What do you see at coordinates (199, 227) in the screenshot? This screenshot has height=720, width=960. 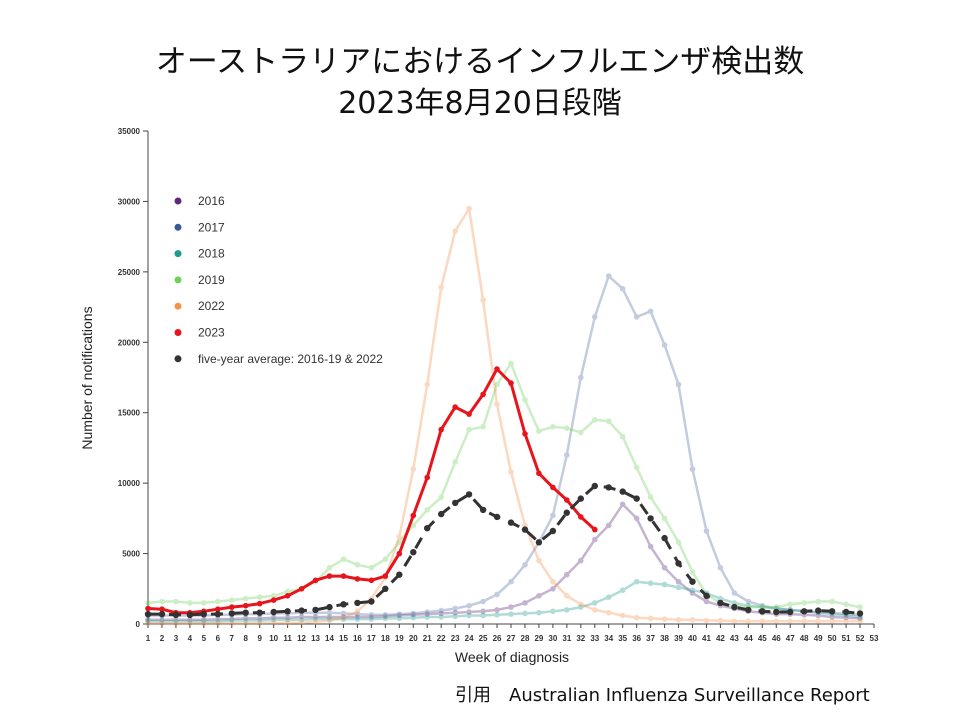 I see `legend-item: 2017` at bounding box center [199, 227].